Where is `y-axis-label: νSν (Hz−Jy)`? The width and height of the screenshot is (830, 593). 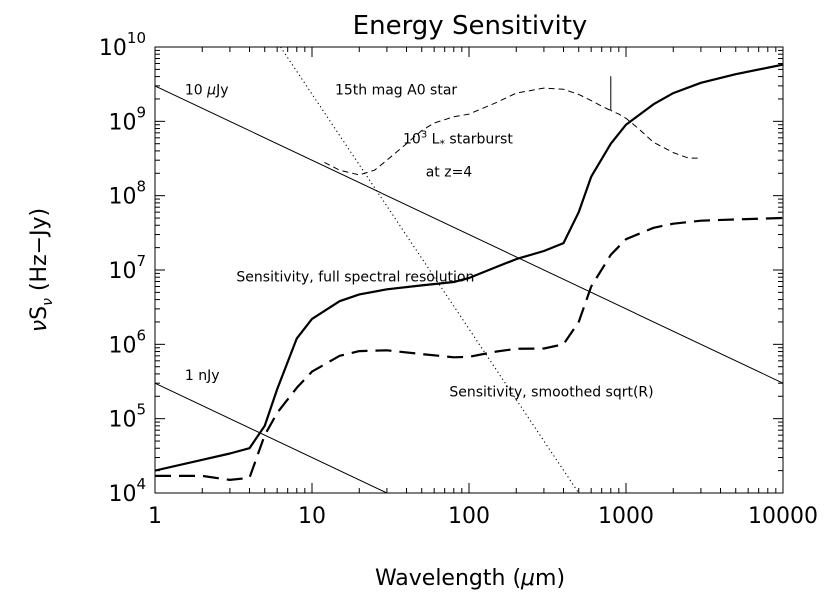
y-axis-label: νSν (Hz−Jy) is located at coordinates (41, 270).